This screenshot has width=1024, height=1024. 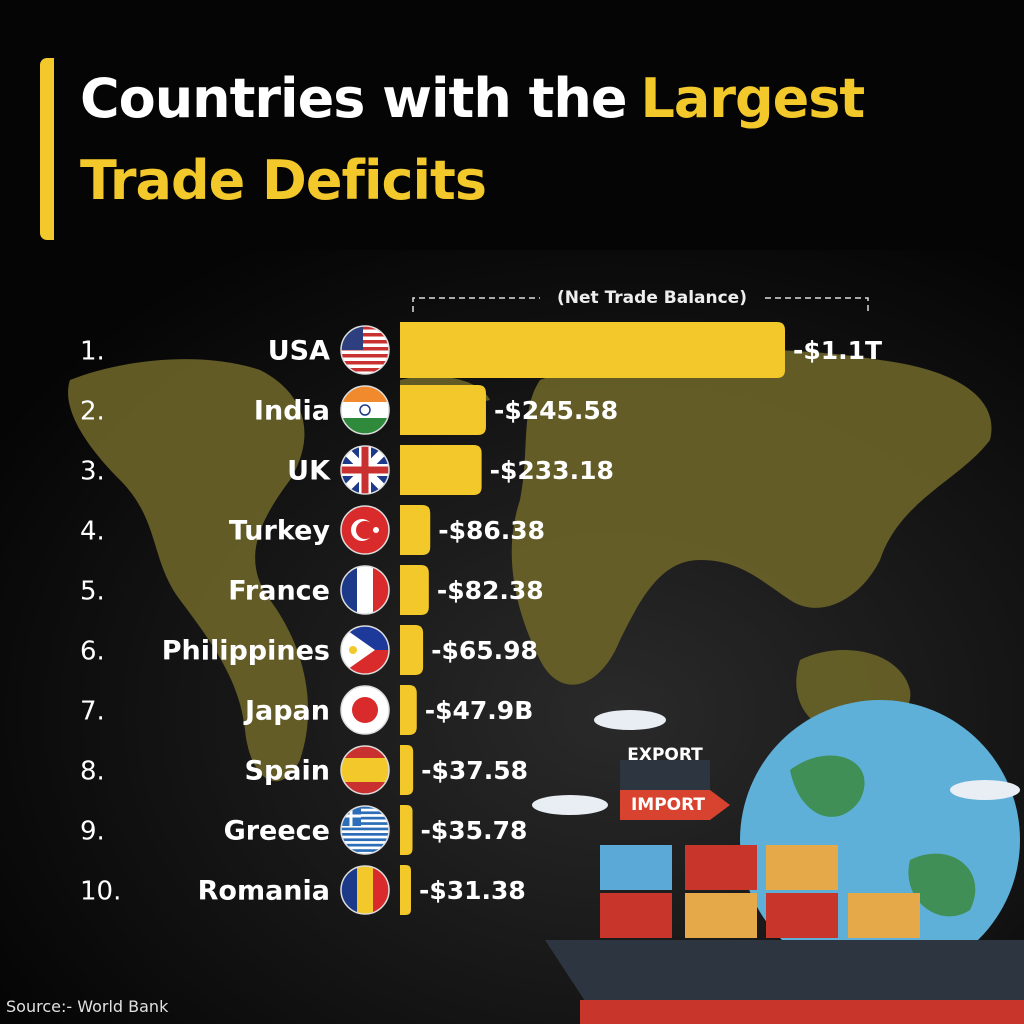 What do you see at coordinates (287, 771) in the screenshot?
I see `category-label: Spain` at bounding box center [287, 771].